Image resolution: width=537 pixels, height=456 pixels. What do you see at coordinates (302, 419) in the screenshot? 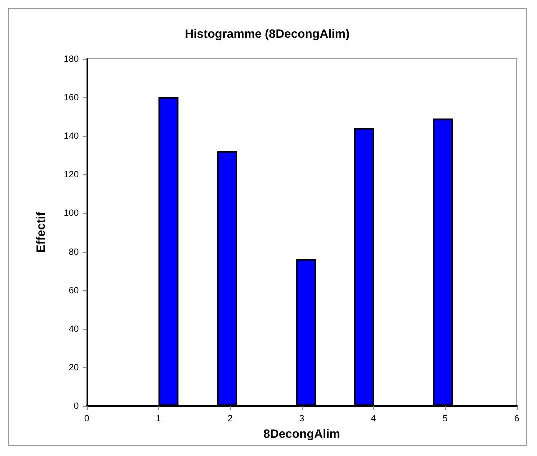
I see `x-tick-label: 3` at bounding box center [302, 419].